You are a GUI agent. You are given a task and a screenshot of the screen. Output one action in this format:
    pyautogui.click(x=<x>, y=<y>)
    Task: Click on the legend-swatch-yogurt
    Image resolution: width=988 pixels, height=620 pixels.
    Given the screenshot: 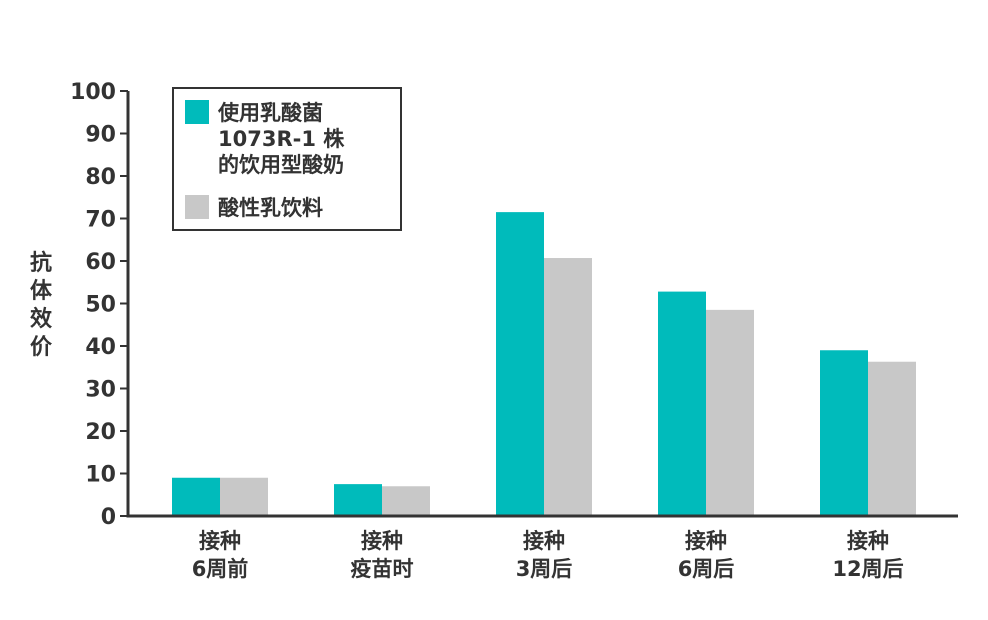 What is the action you would take?
    pyautogui.click(x=197, y=112)
    